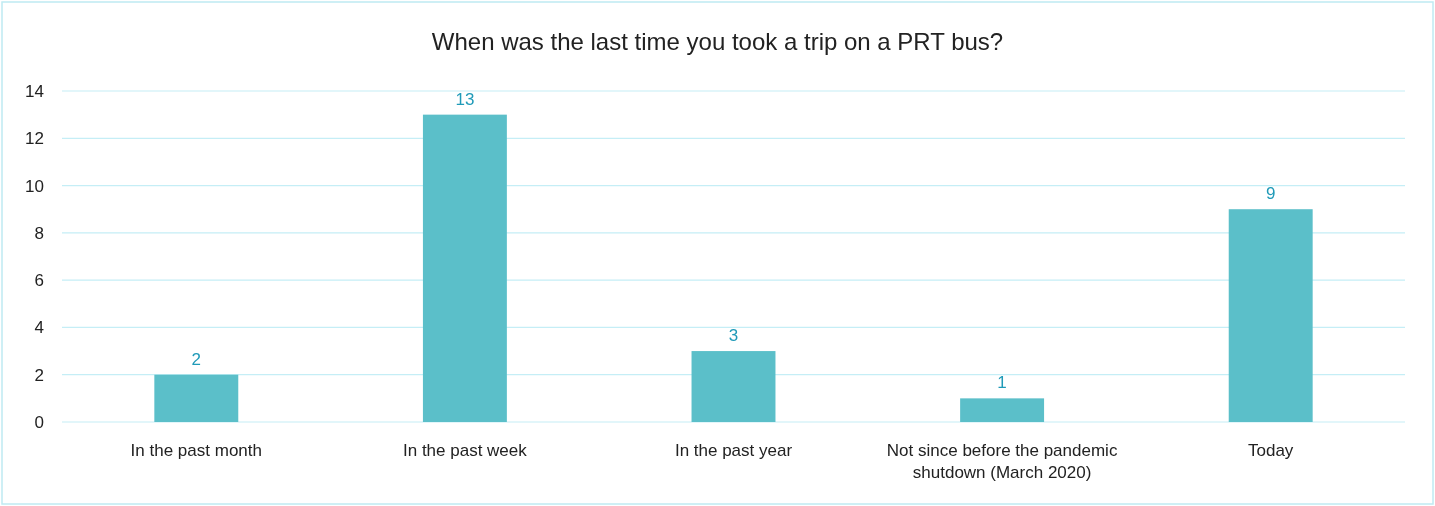 This screenshot has width=1435, height=506. What do you see at coordinates (196, 359) in the screenshot?
I see `data-label: 2` at bounding box center [196, 359].